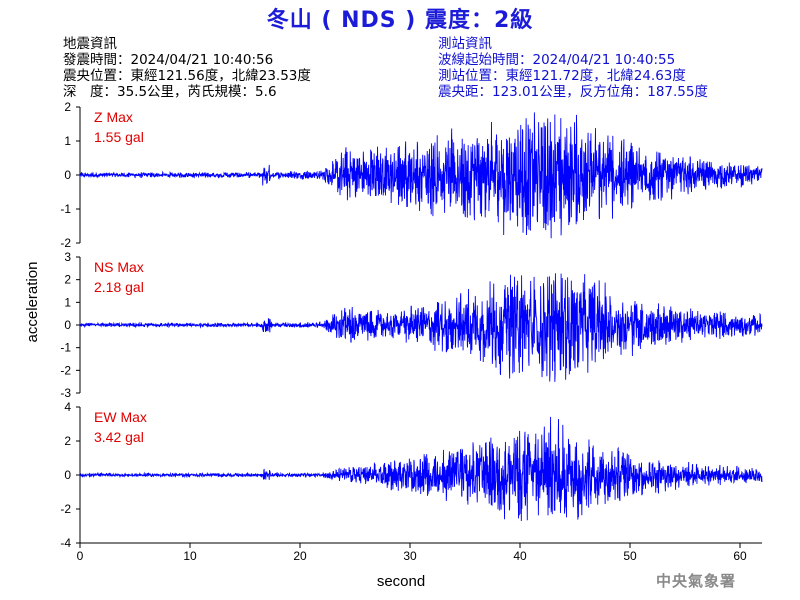  Describe the element at coordinates (67, 107) in the screenshot. I see `z-y-tick-label: 2` at that location.